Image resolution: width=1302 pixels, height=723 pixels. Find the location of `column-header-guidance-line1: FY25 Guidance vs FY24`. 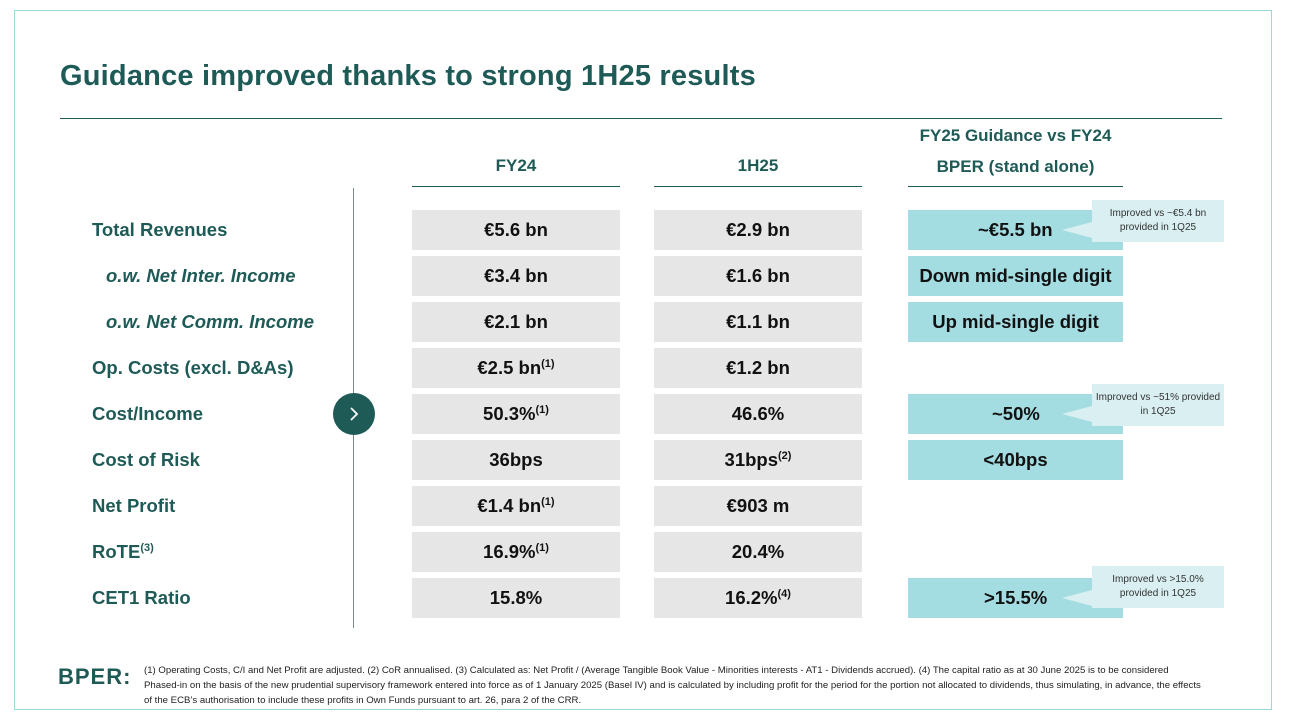

column-header-guidance-line1: FY25 Guidance vs FY24 is located at coordinates (1015, 135).